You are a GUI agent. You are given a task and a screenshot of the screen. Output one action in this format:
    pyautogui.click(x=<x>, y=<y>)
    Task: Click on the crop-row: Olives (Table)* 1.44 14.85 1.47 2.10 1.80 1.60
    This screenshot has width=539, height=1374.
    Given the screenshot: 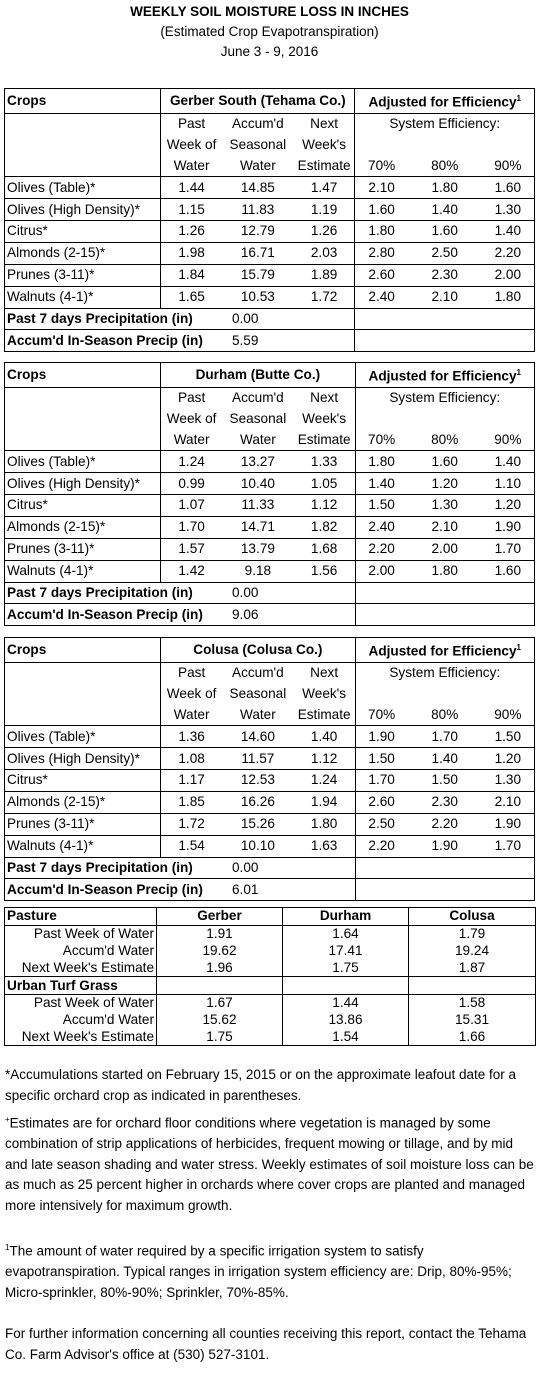 What is the action you would take?
    pyautogui.click(x=269, y=188)
    